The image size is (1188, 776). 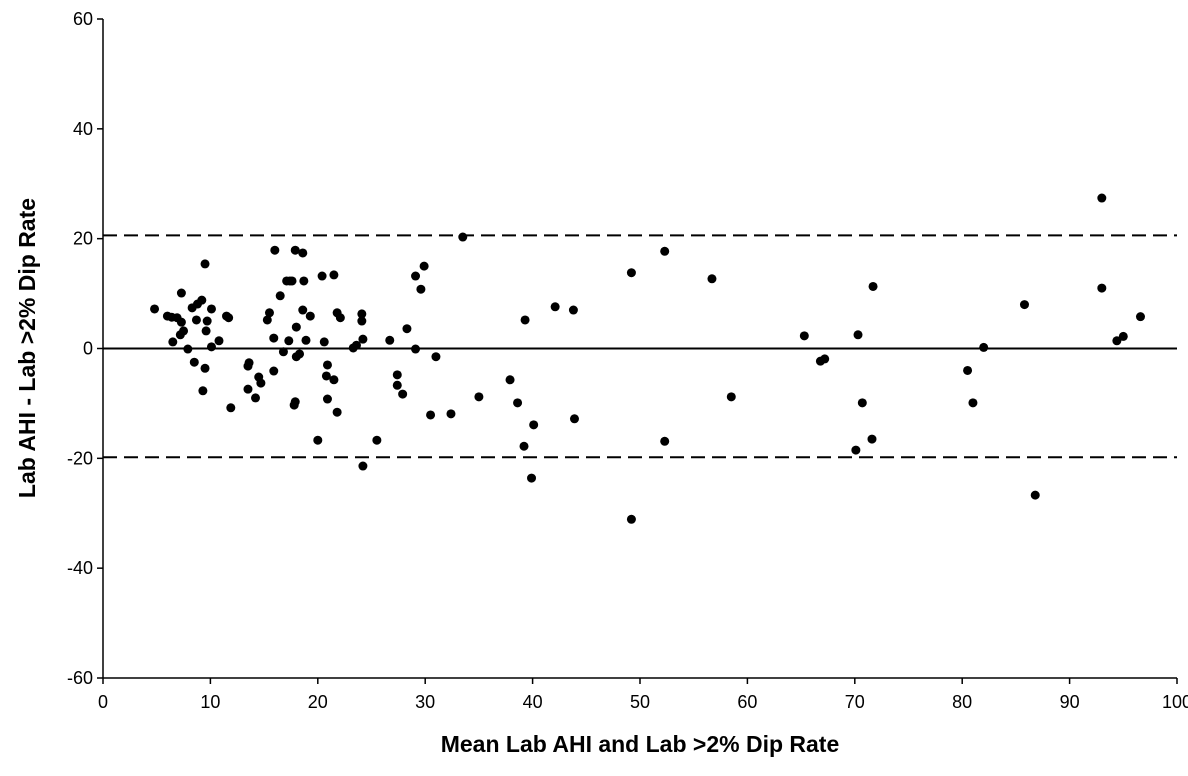 I want to click on x-tick-label: 100, so click(x=1175, y=702).